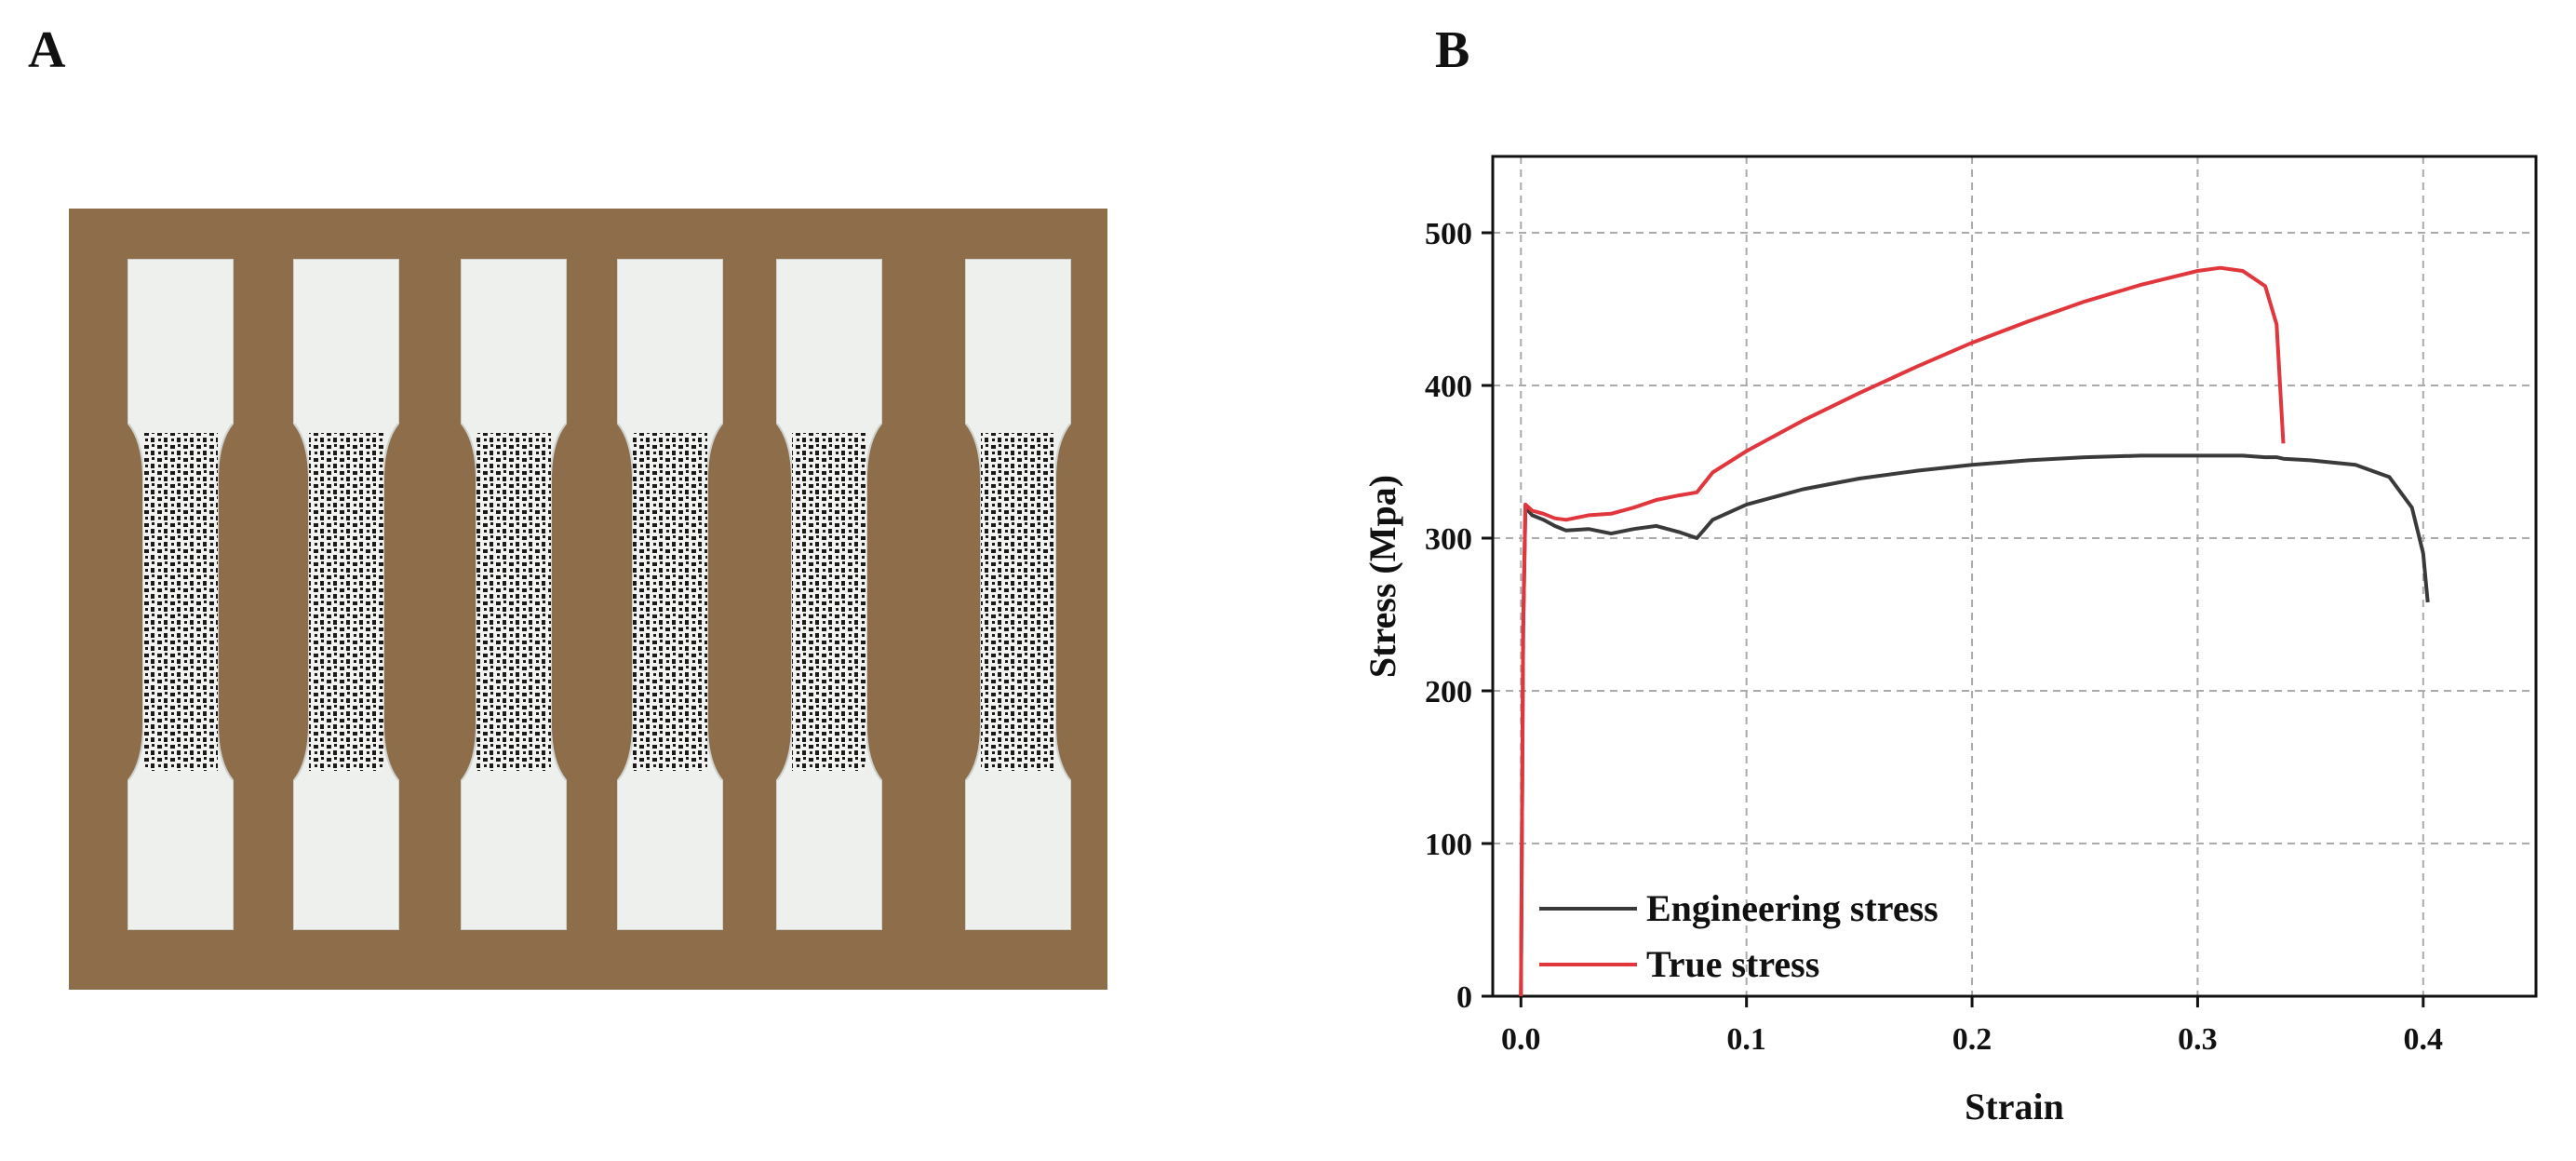  I want to click on panel-label: A, so click(47, 50).